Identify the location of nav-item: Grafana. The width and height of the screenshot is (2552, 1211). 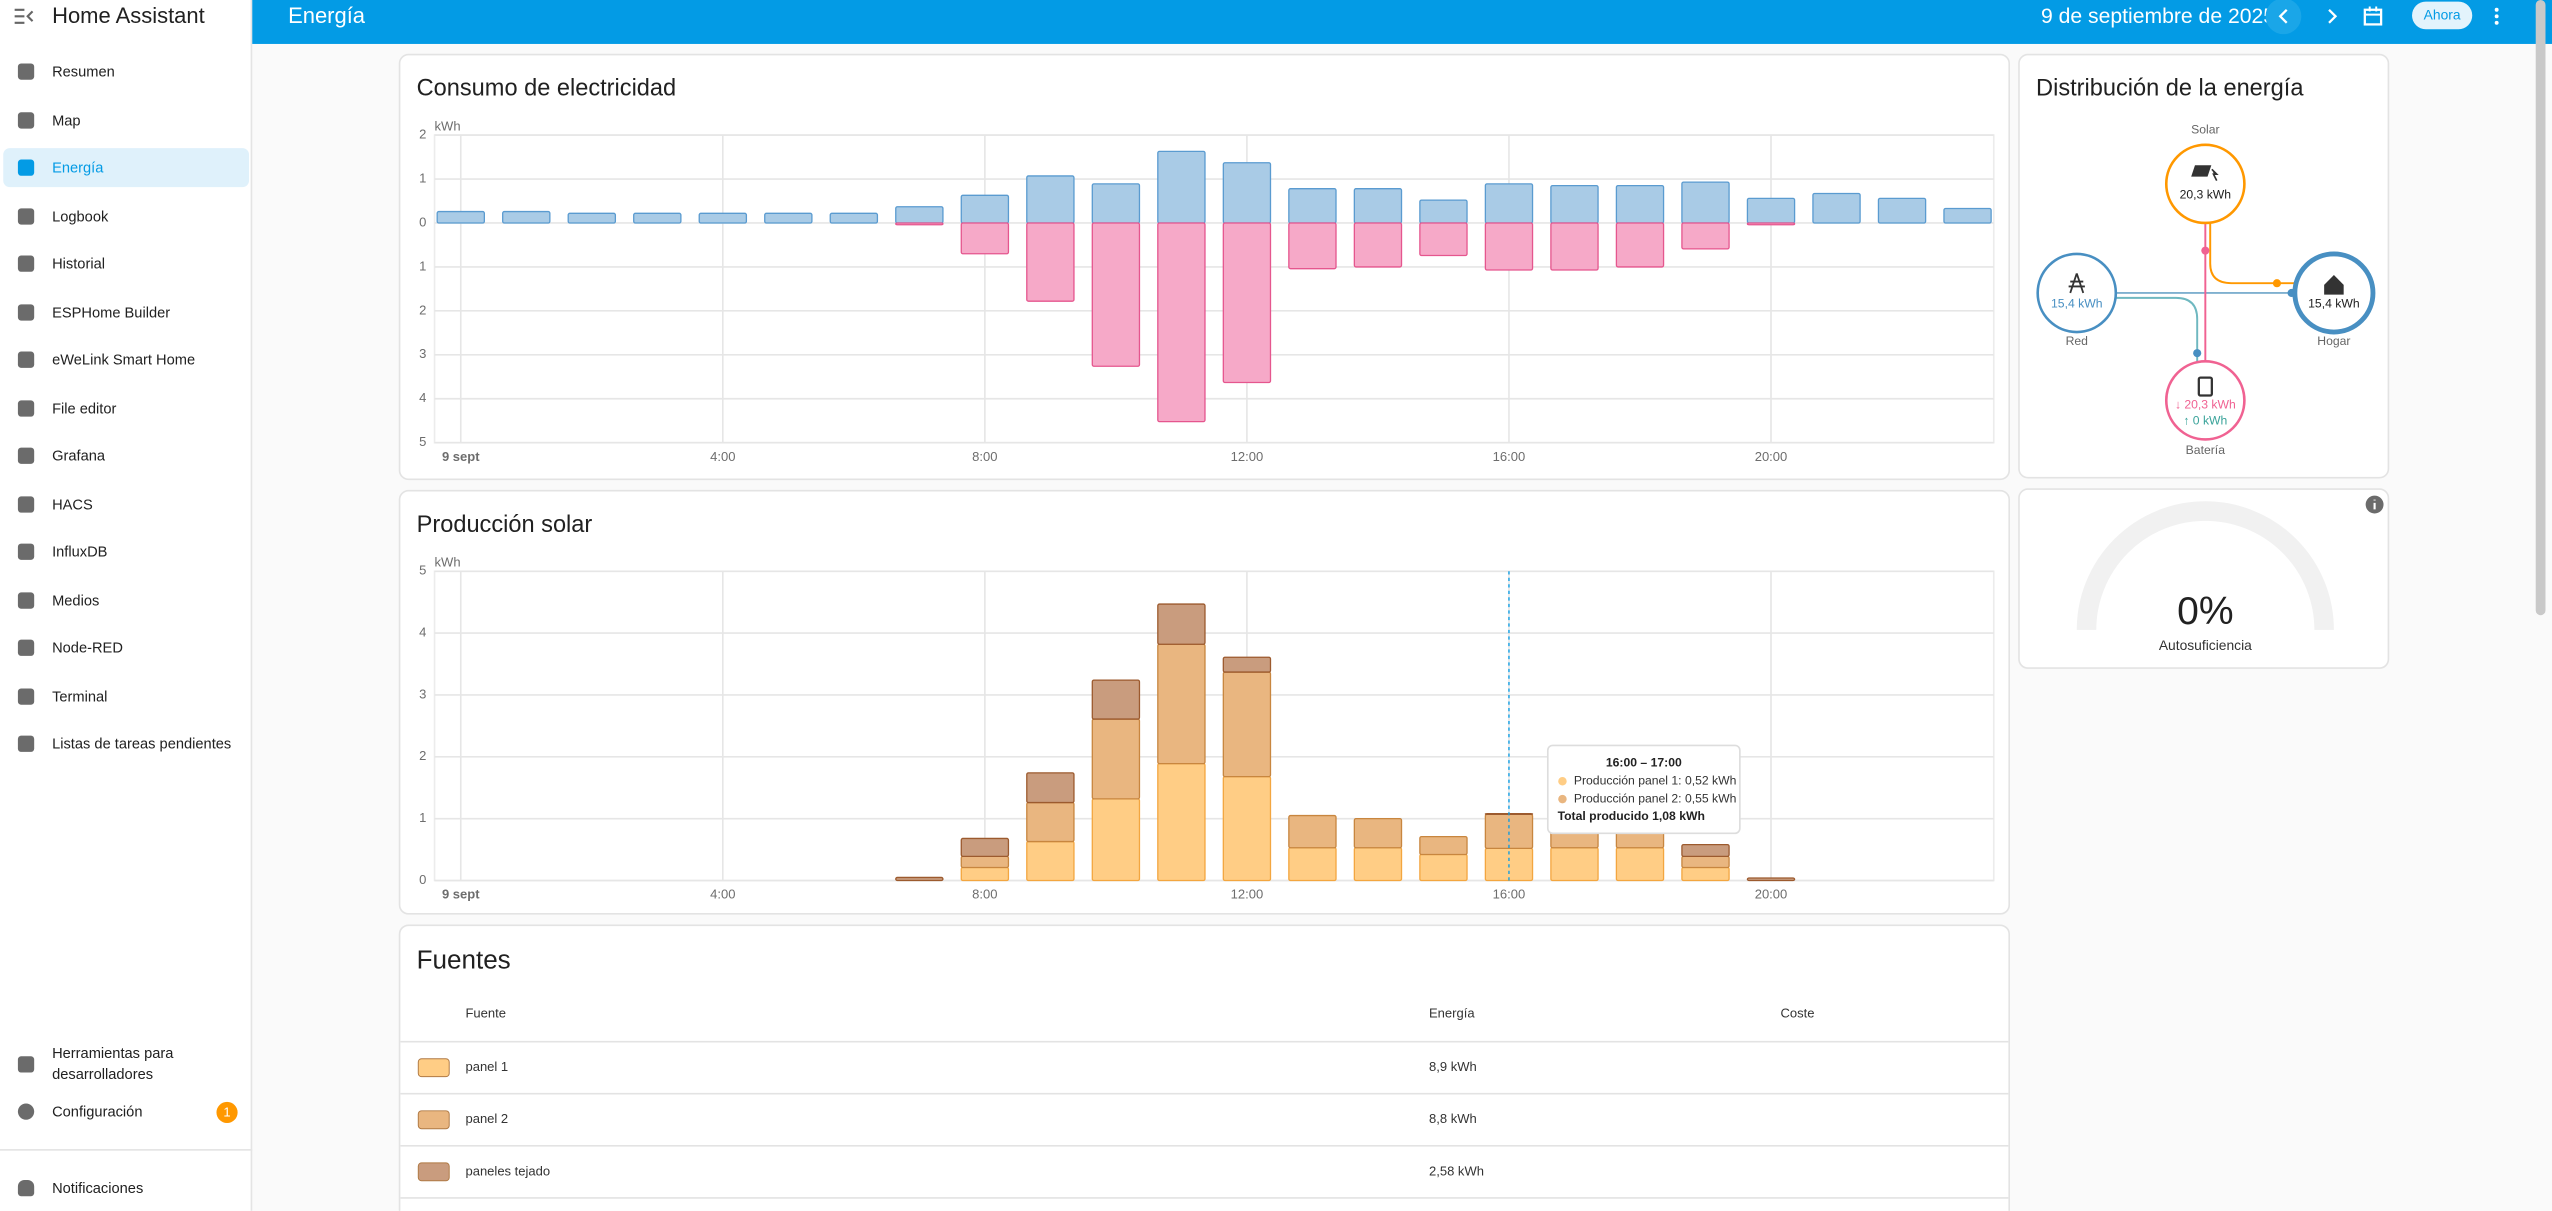
(126, 455).